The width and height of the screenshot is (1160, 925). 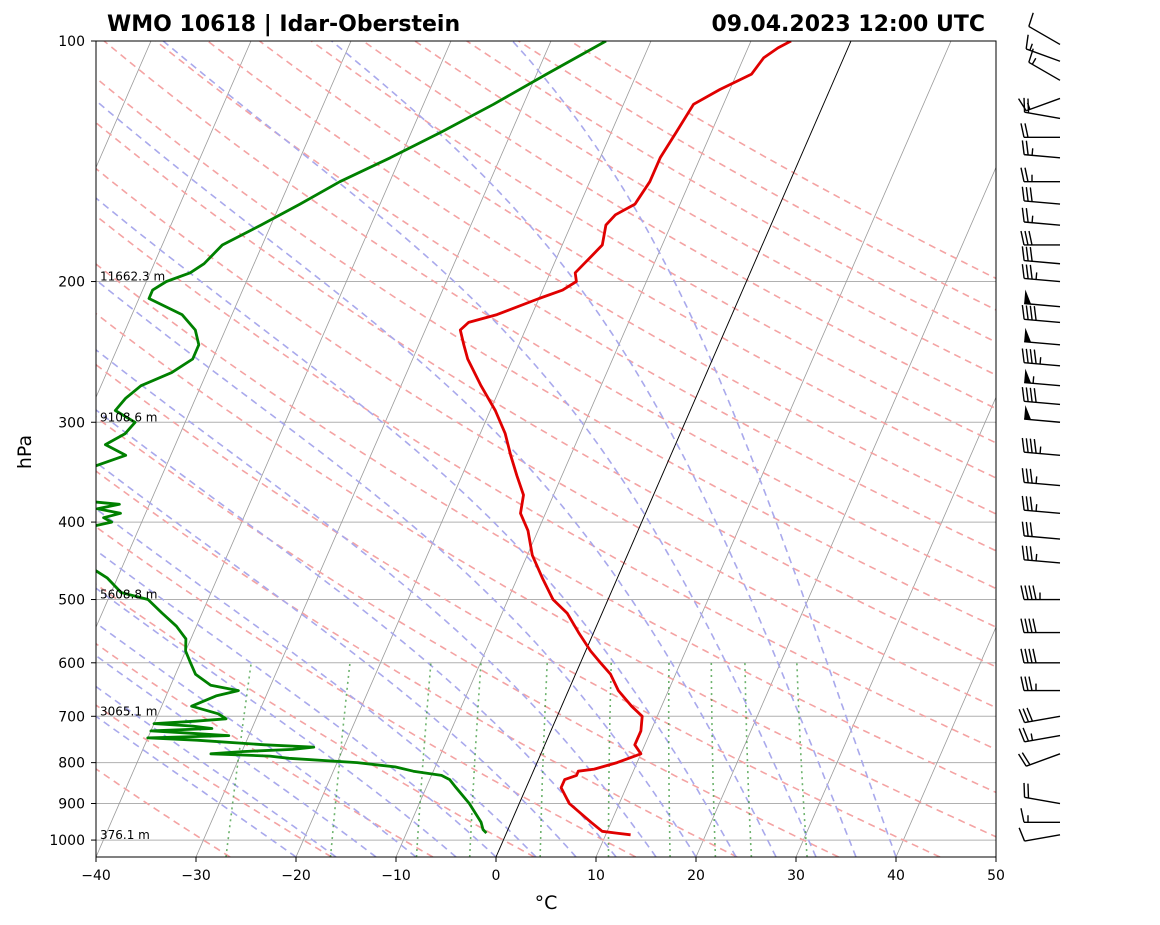 What do you see at coordinates (71, 717) in the screenshot?
I see `y-tick-label: 700` at bounding box center [71, 717].